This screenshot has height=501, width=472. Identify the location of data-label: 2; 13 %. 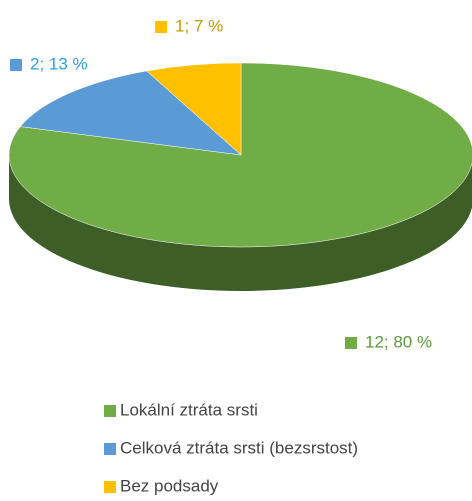
(59, 63).